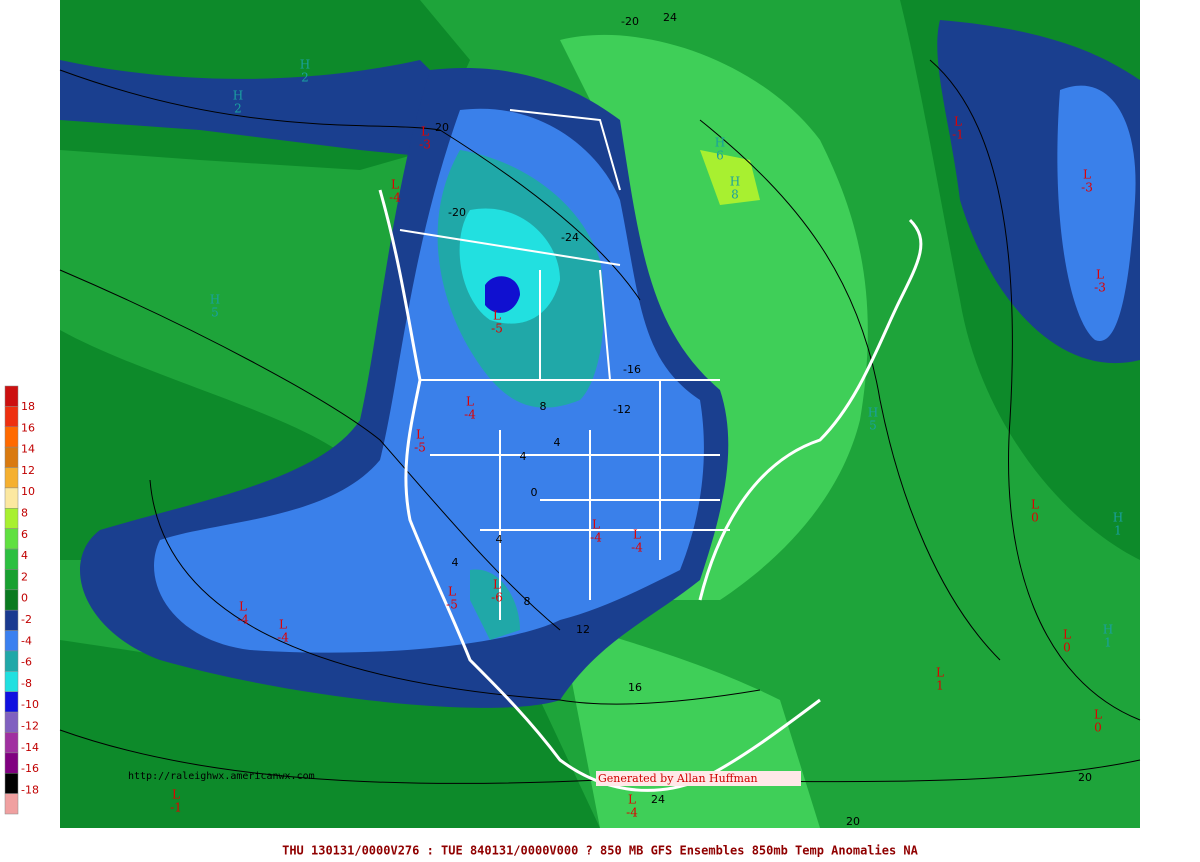 Image resolution: width=1200 pixels, height=862 pixels. What do you see at coordinates (26, 640) in the screenshot?
I see `legend-label: -4` at bounding box center [26, 640].